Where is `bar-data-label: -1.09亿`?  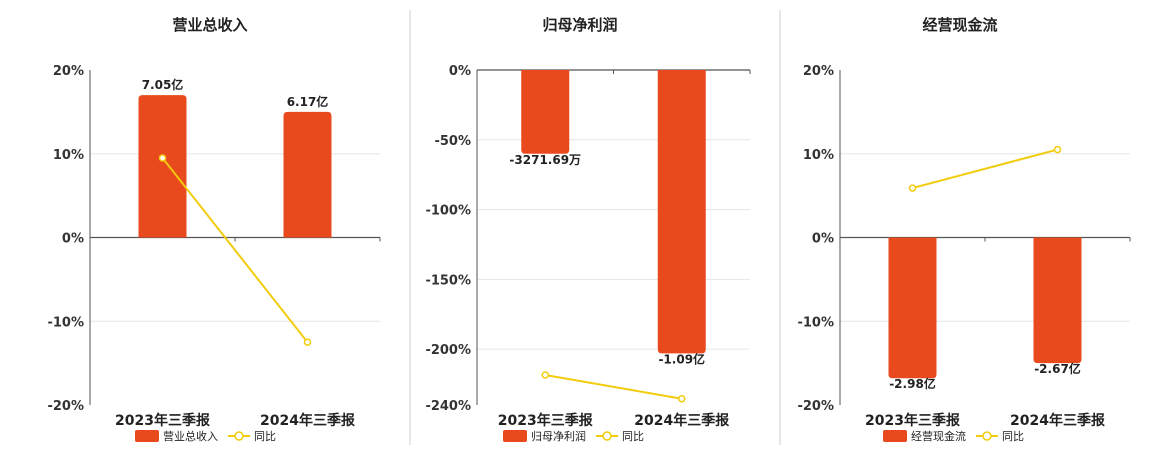 bar-data-label: -1.09亿 is located at coordinates (681, 358).